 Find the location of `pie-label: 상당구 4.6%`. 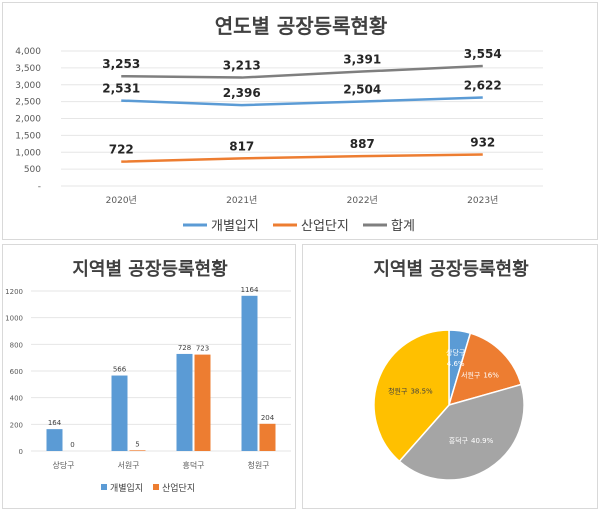

pie-label: 상당구 4.6% is located at coordinates (456, 358).